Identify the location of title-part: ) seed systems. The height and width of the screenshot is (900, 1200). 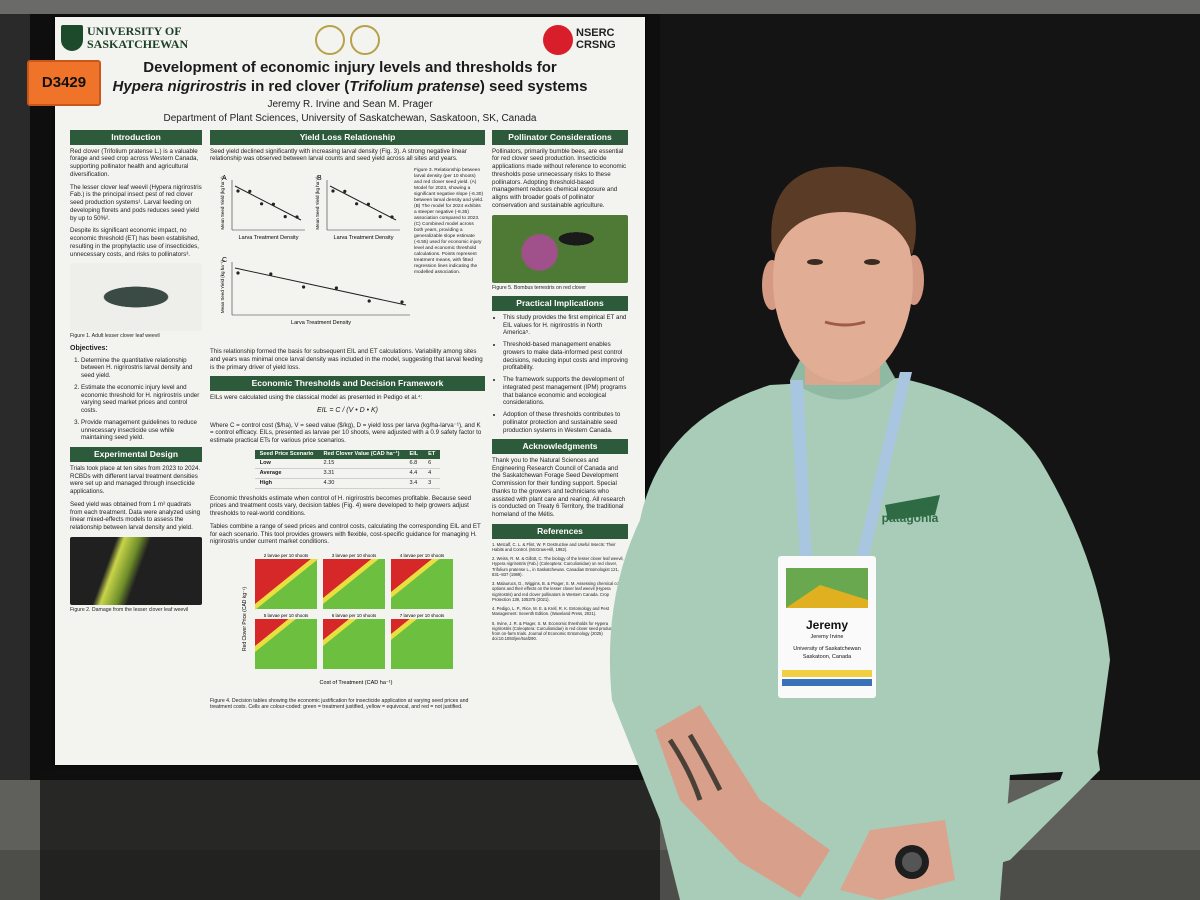
(533, 86).